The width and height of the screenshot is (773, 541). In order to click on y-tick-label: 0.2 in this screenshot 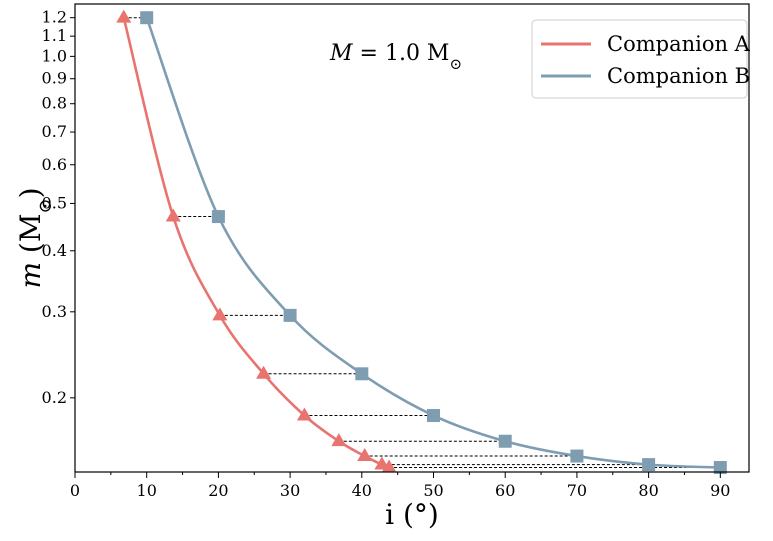, I will do `click(54, 397)`.